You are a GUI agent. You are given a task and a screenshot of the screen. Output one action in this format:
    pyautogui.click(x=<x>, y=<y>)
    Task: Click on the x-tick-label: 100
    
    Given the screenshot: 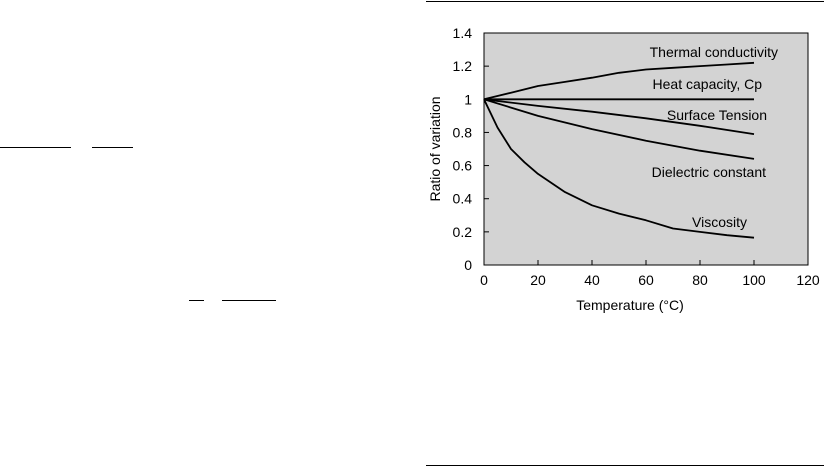 What is the action you would take?
    pyautogui.click(x=754, y=280)
    